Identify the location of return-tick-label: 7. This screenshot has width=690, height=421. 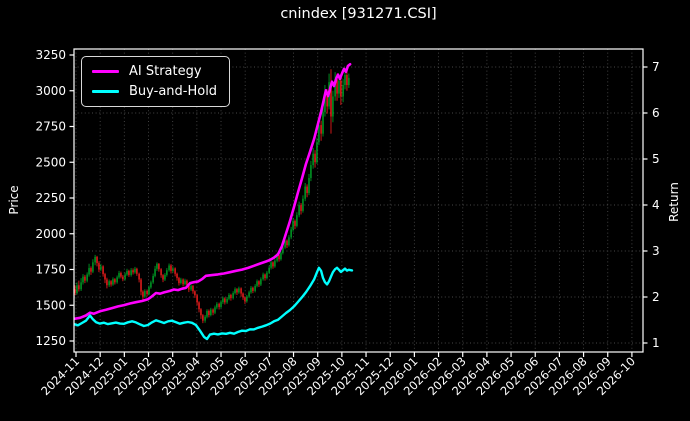
(656, 67).